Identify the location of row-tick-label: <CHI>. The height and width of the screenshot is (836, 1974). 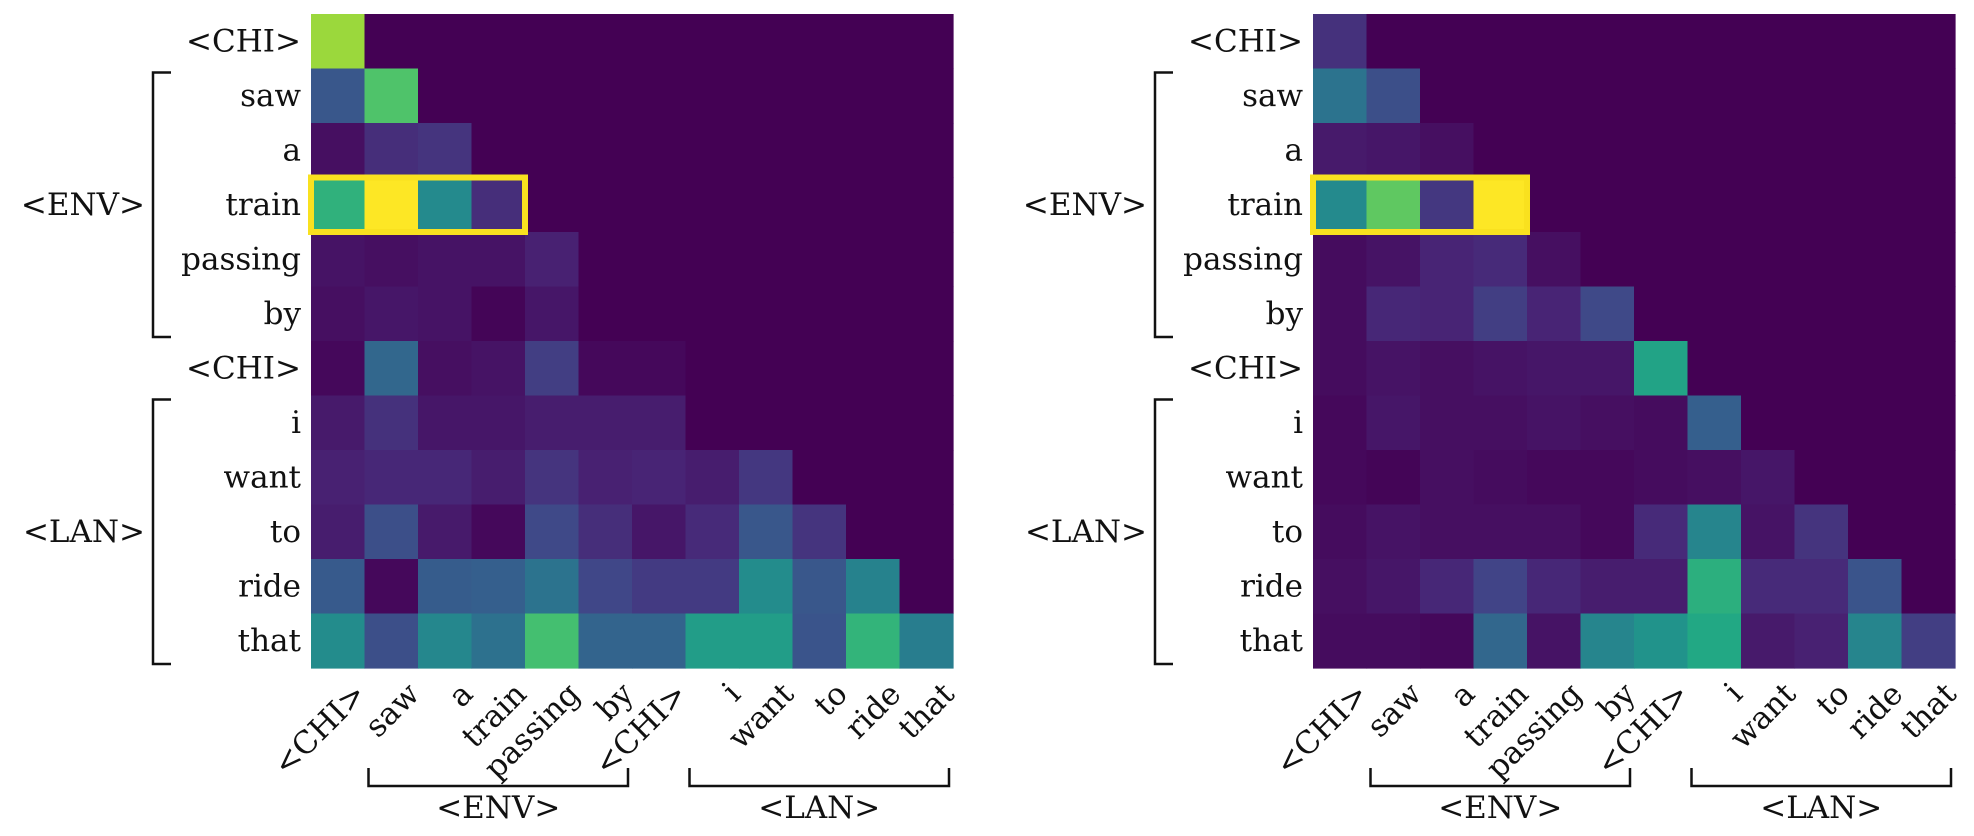
(1245, 368).